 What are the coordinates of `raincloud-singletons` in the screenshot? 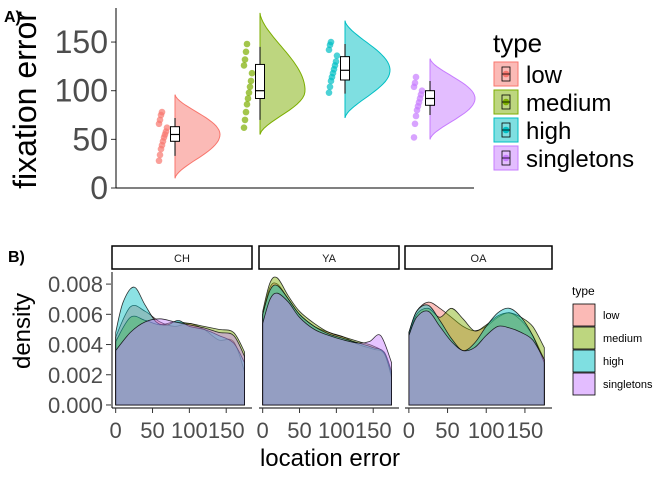 It's located at (443, 99).